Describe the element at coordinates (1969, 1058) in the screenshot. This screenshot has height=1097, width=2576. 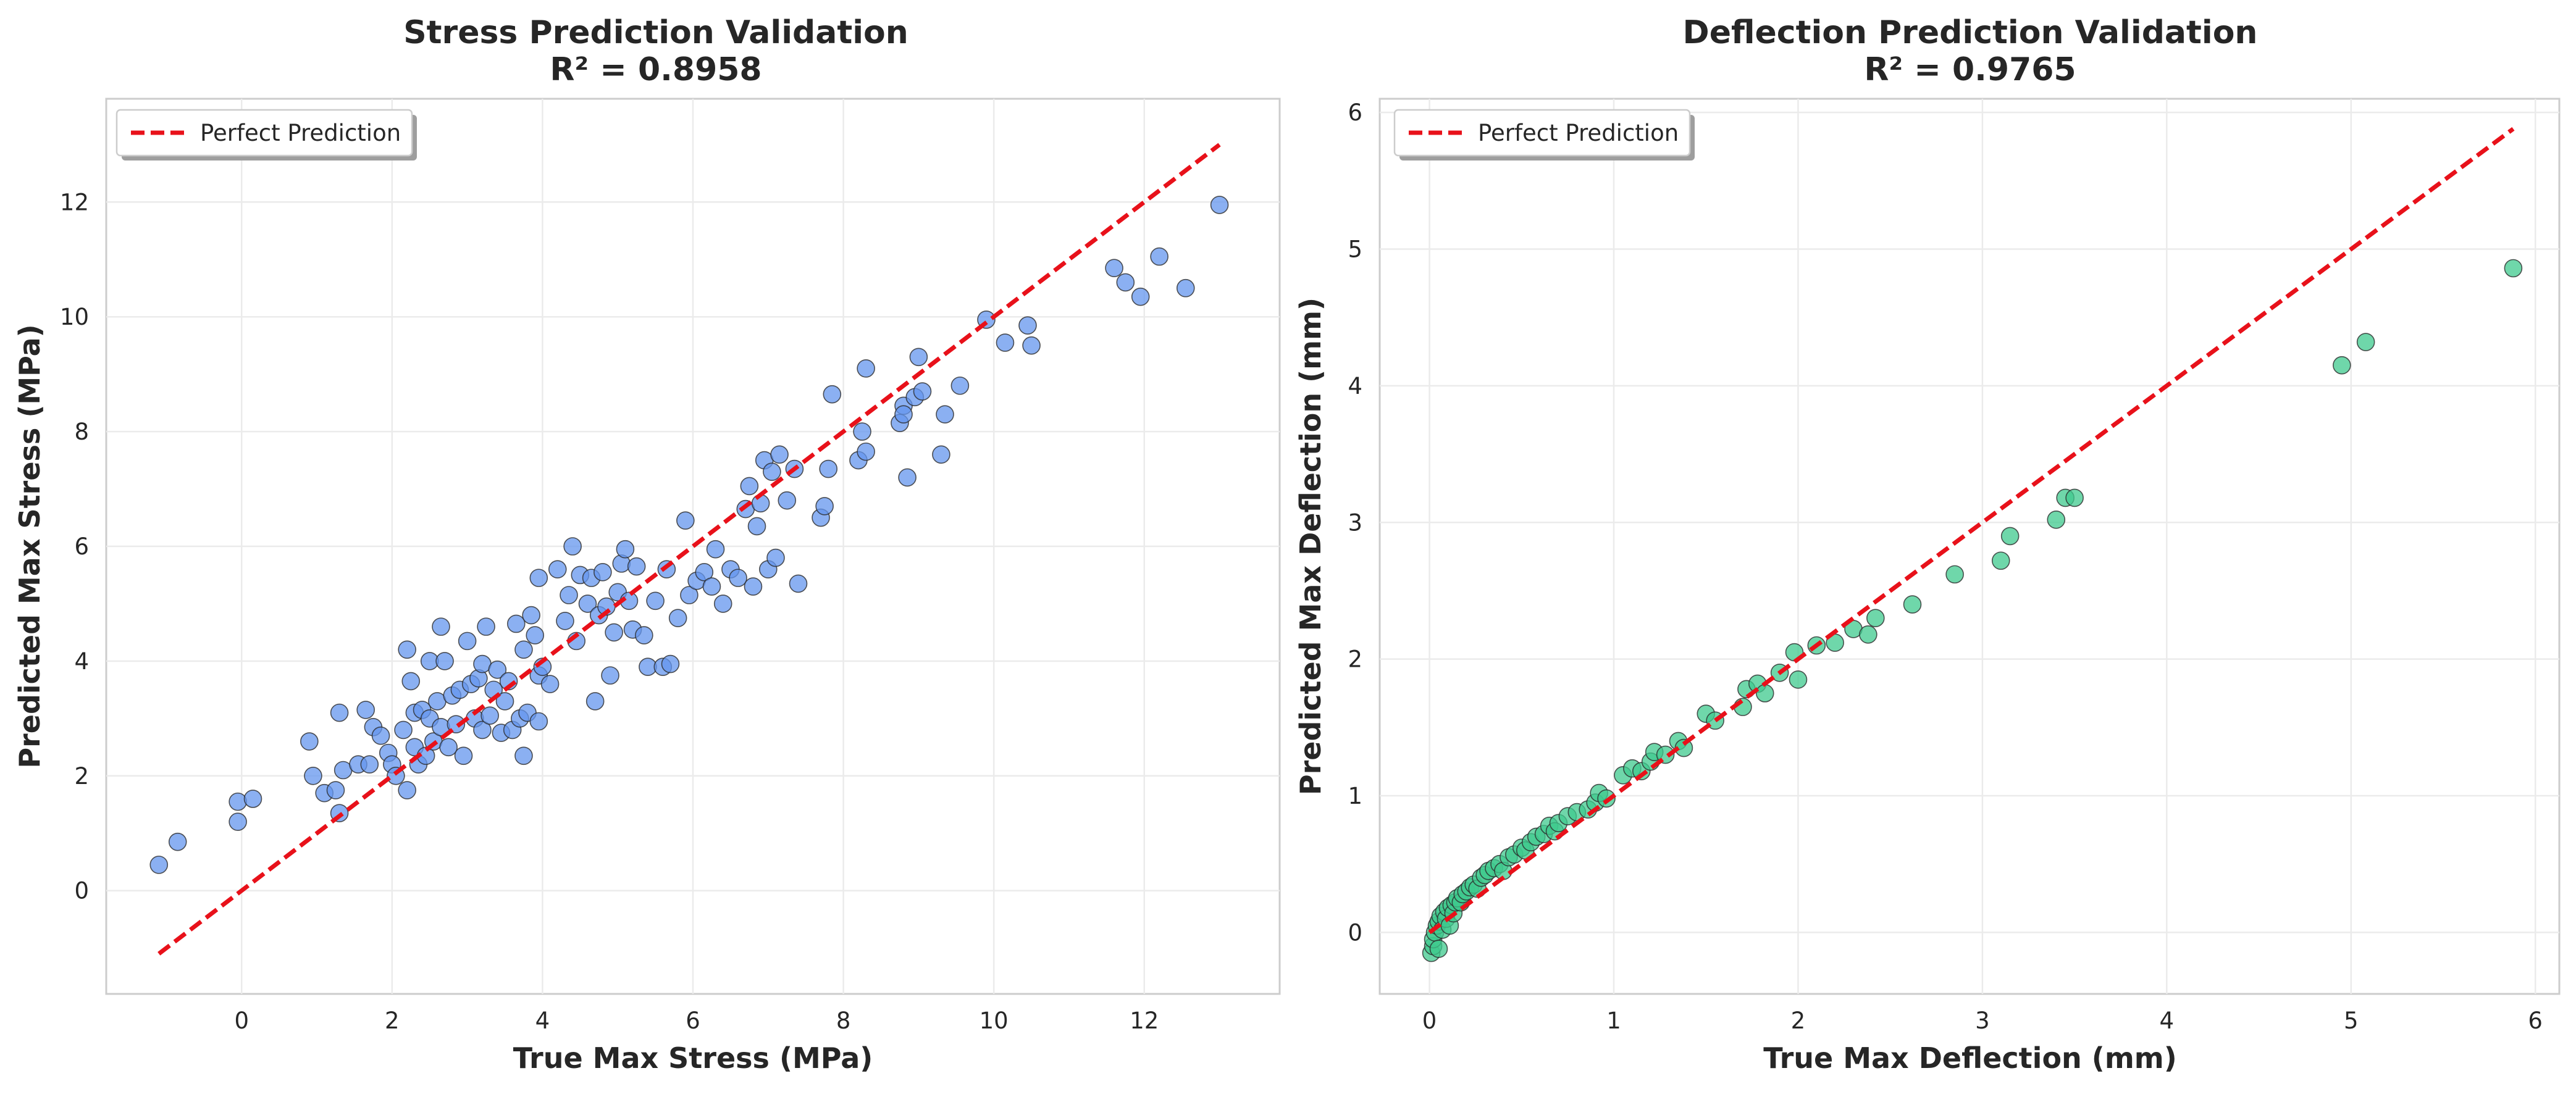
I see `deflection-x-axis-label: True Max Deflection (mm)` at that location.